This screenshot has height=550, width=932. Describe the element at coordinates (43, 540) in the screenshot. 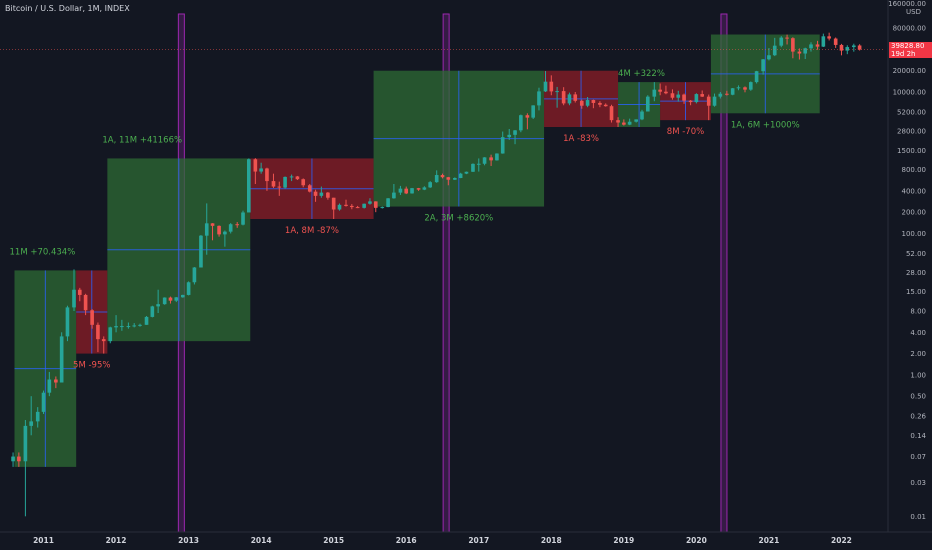

I see `time-tick-0: 2011` at that location.